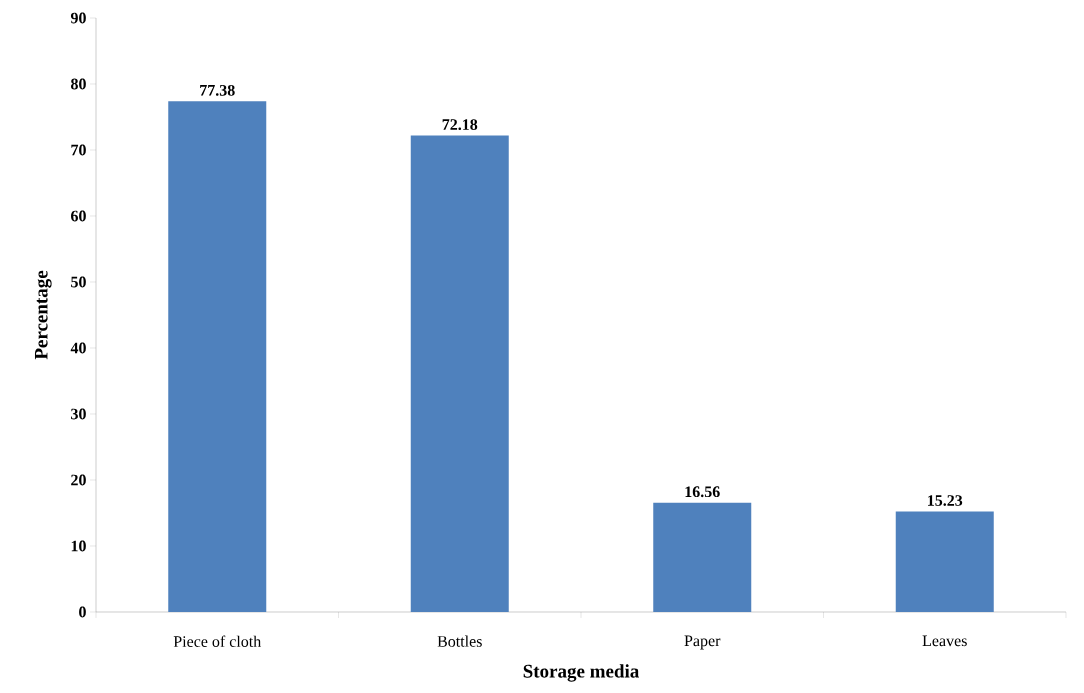  Describe the element at coordinates (945, 500) in the screenshot. I see `data-label: 15.23` at that location.